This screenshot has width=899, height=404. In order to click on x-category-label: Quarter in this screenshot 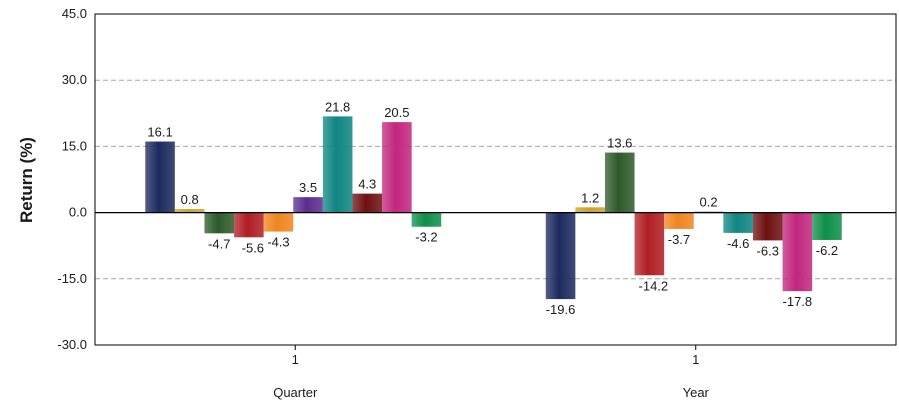, I will do `click(295, 392)`.